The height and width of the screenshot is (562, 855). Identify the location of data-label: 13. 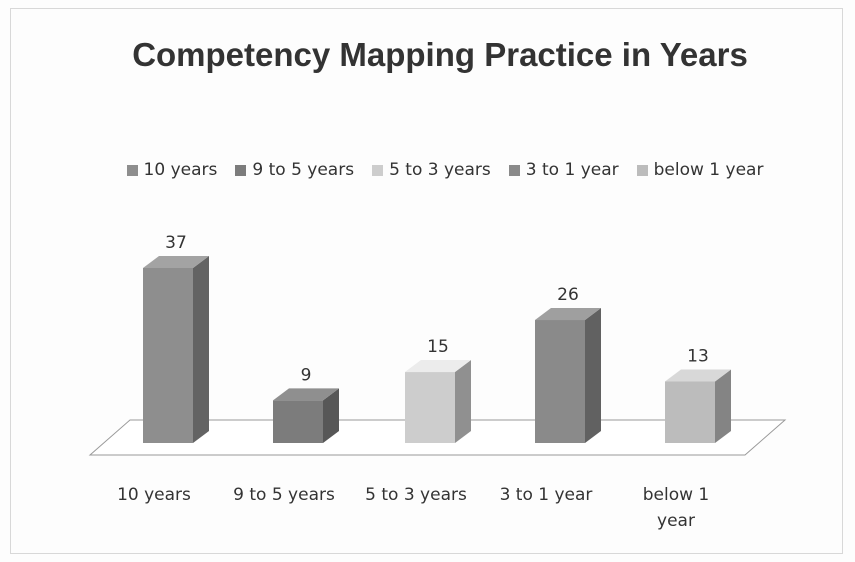
(698, 357).